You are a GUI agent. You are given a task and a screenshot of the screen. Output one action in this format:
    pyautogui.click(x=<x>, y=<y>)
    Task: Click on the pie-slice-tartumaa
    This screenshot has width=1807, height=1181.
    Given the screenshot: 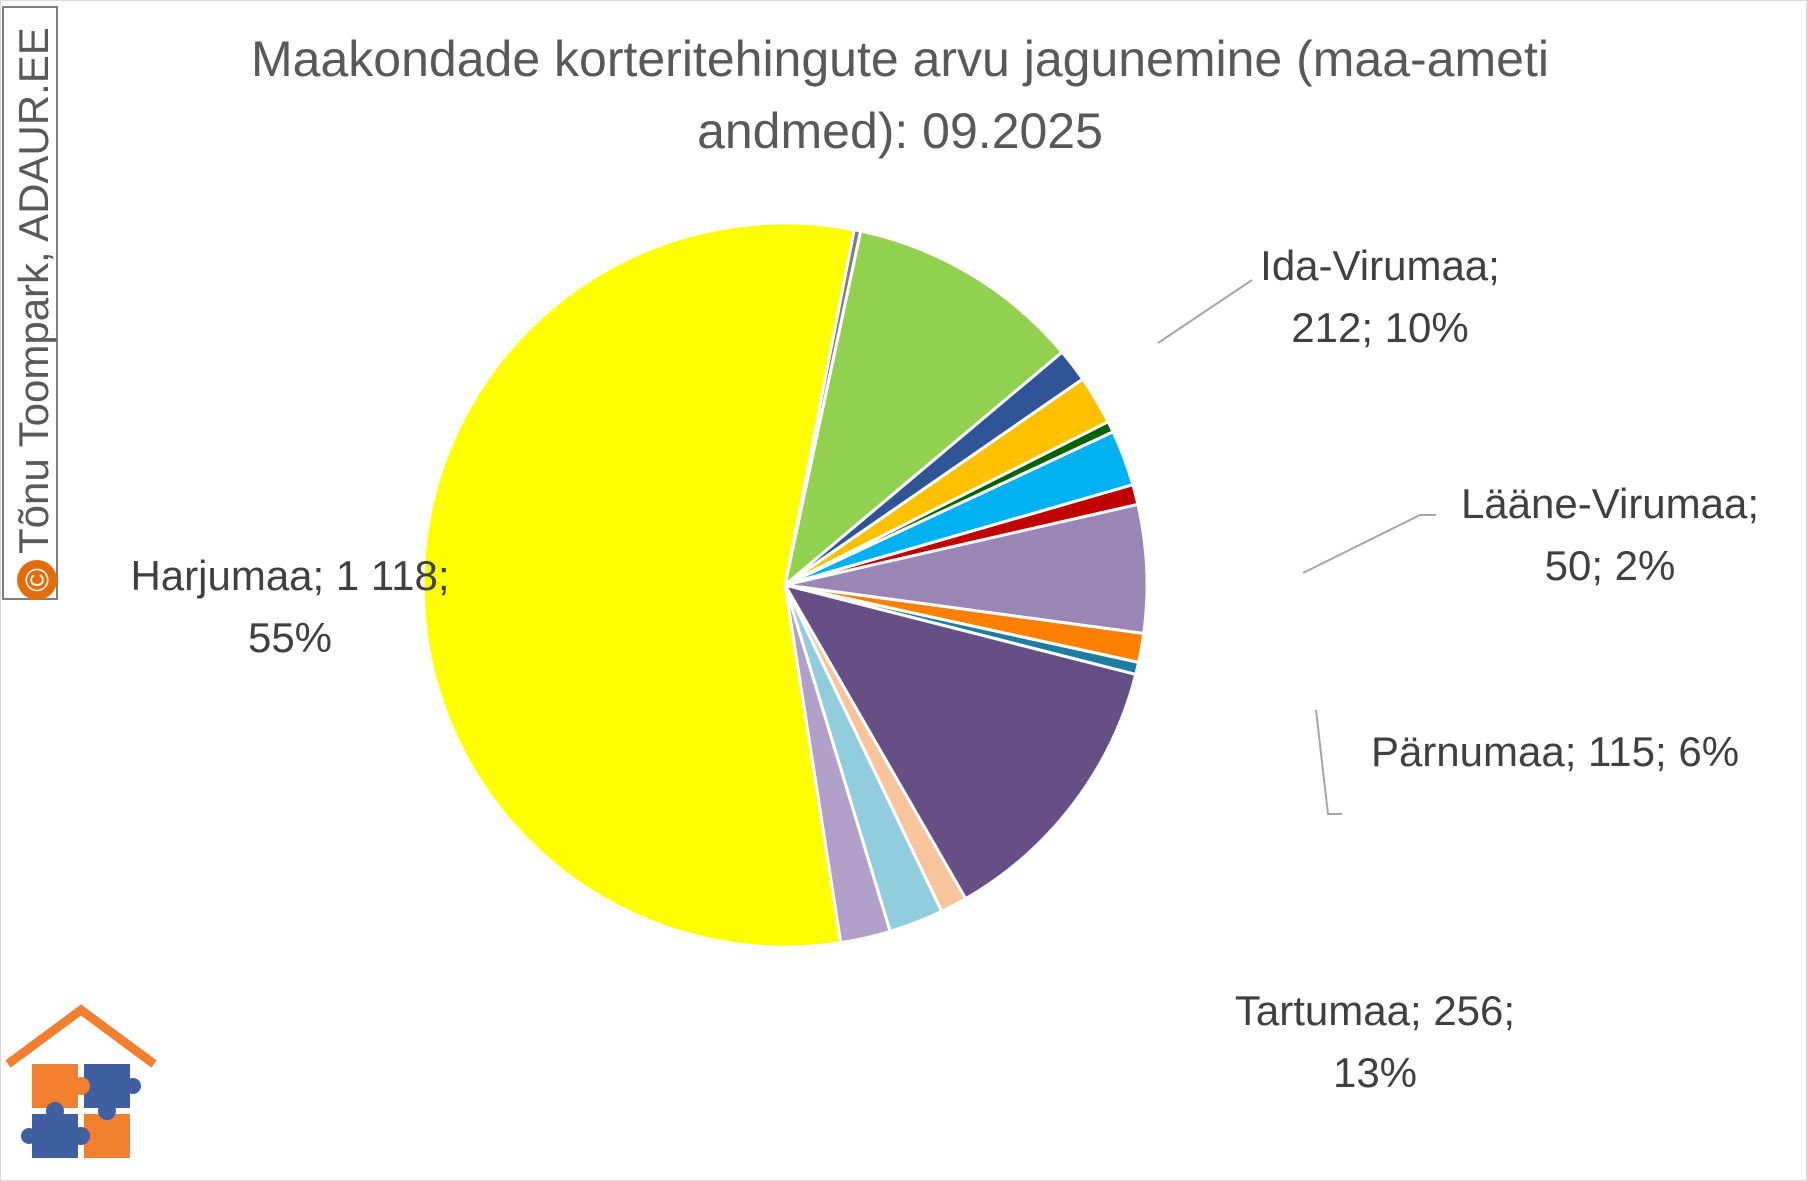 What is the action you would take?
    pyautogui.click(x=959, y=741)
    